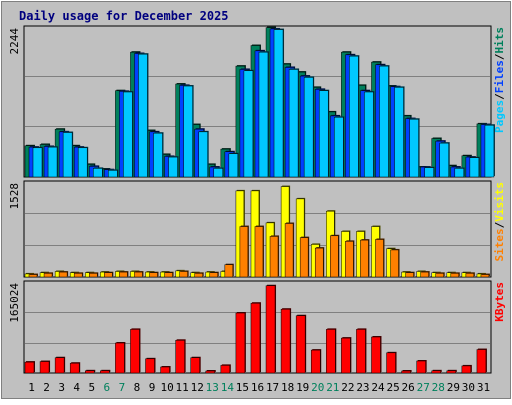  Describe the element at coordinates (362, 387) in the screenshot. I see `x-tick-label: 23` at that location.